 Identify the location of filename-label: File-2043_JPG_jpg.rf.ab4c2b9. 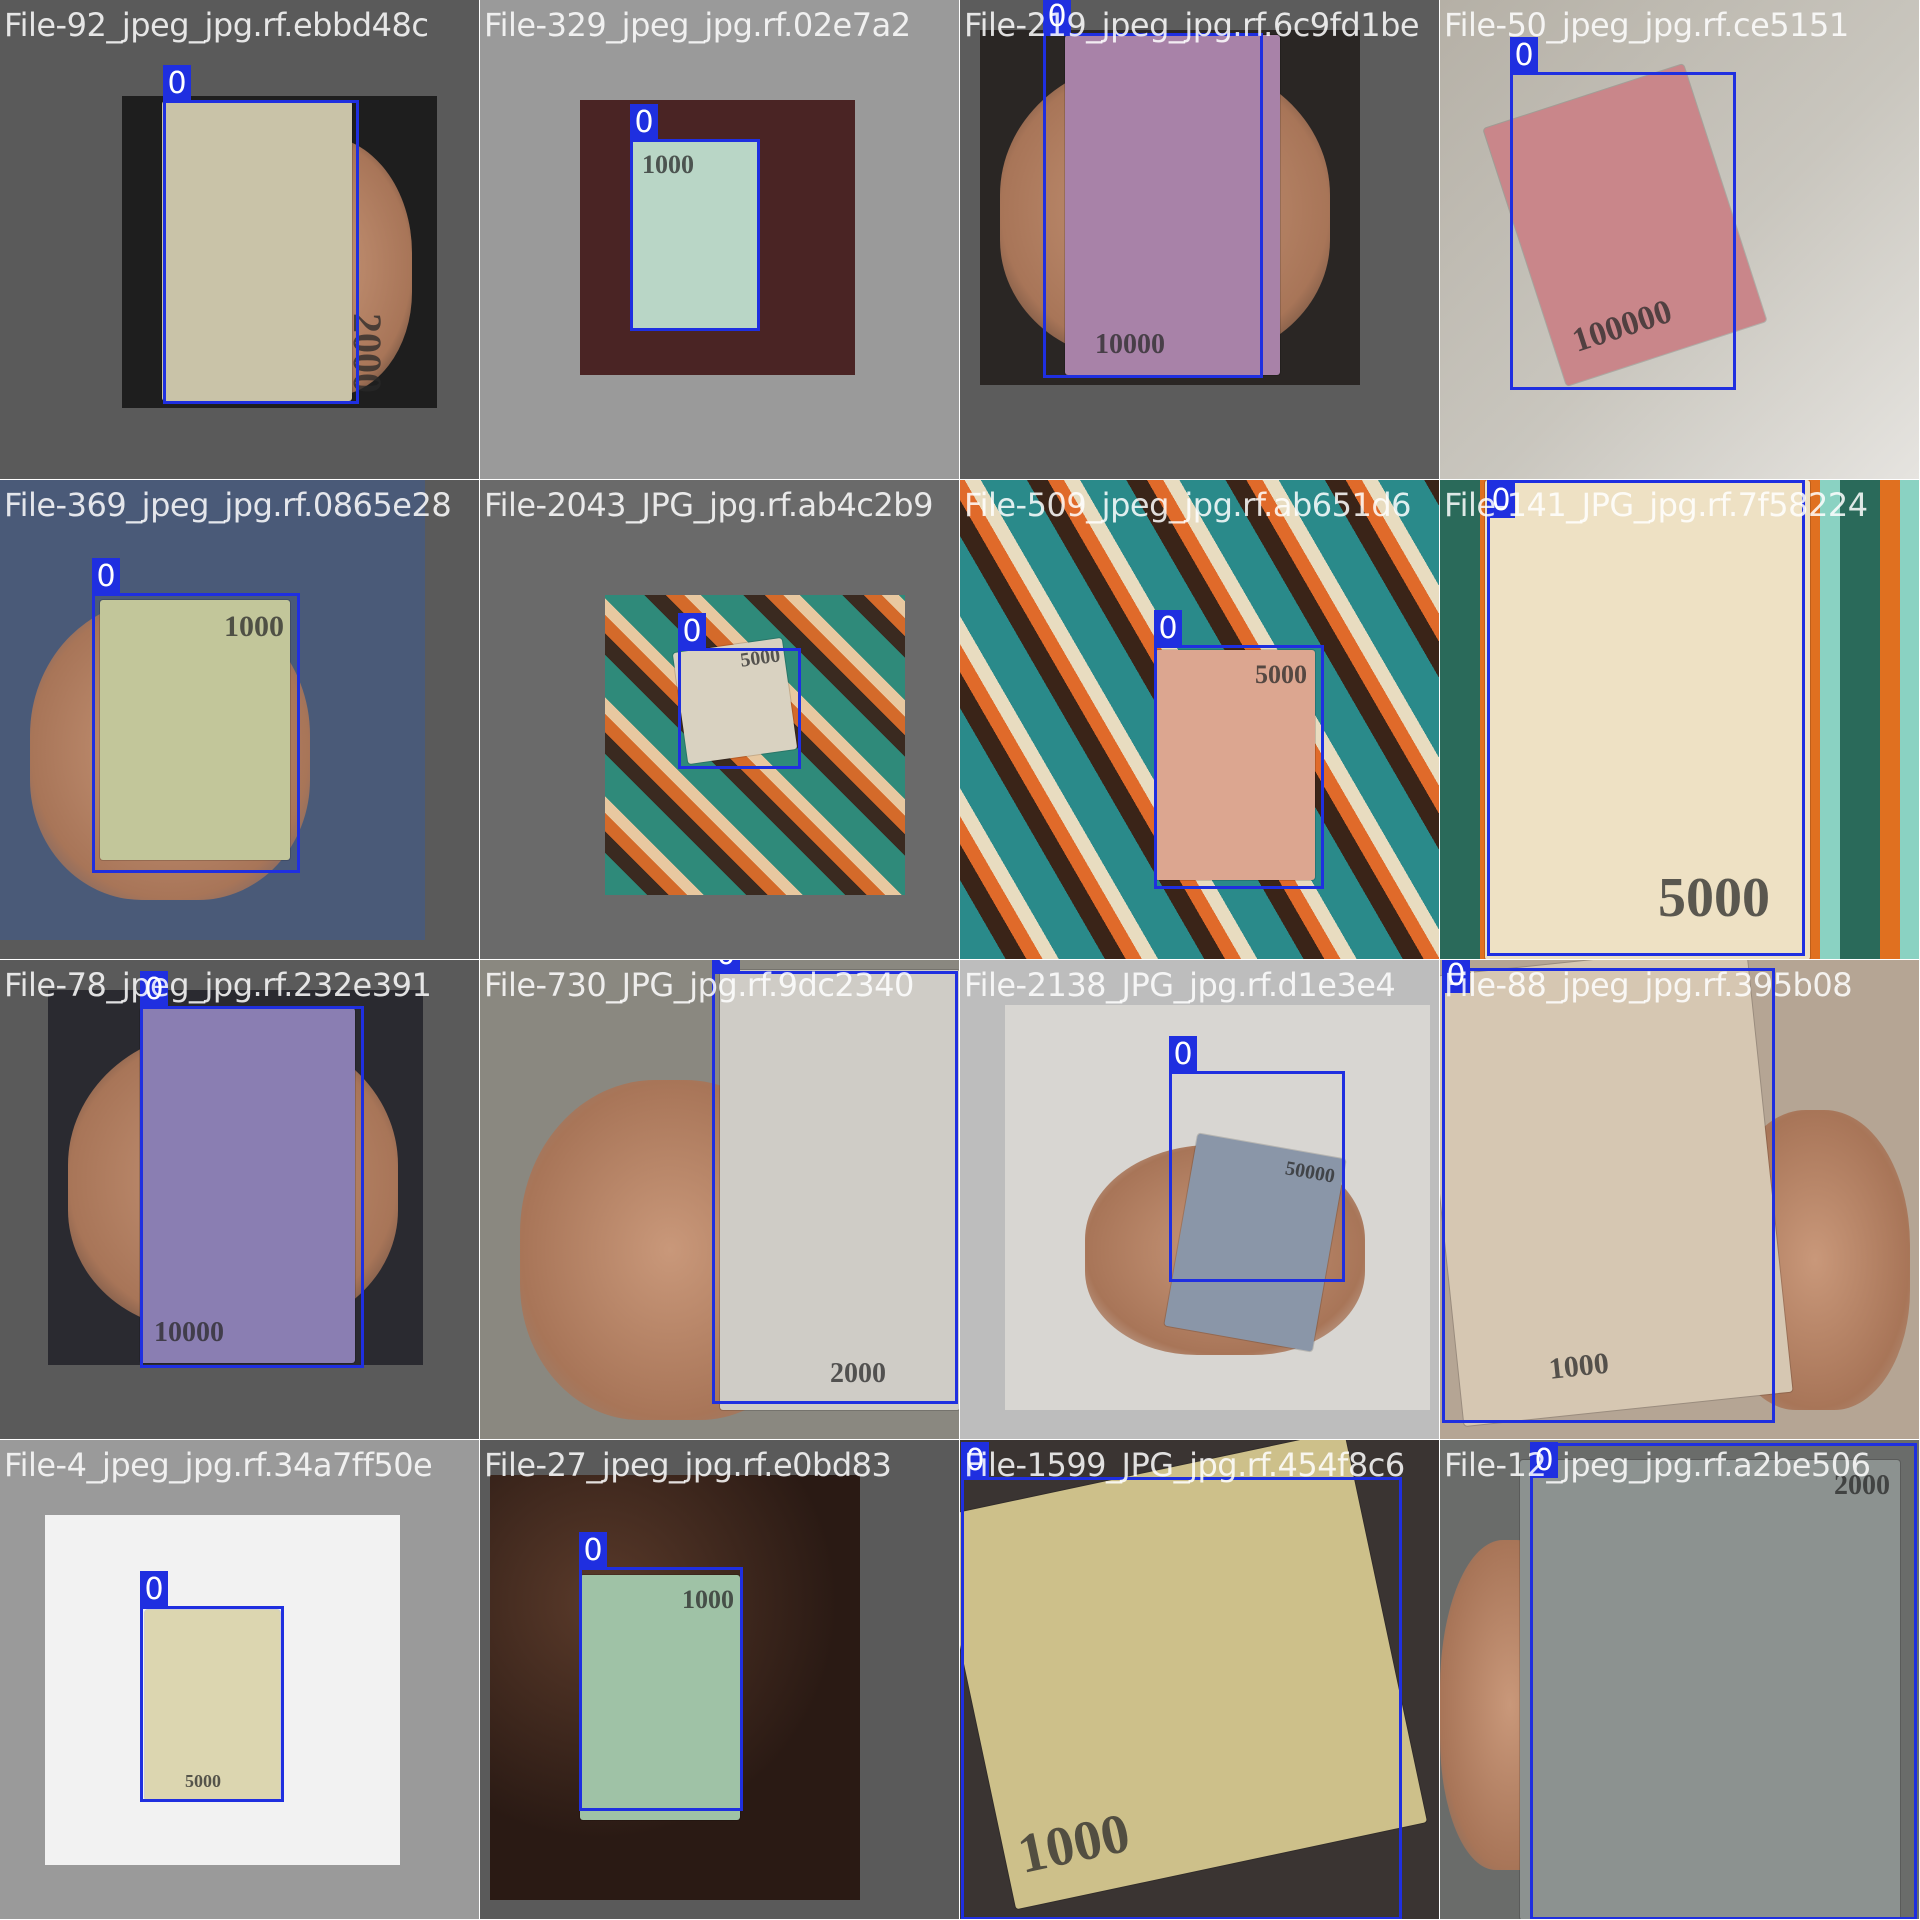
(708, 505).